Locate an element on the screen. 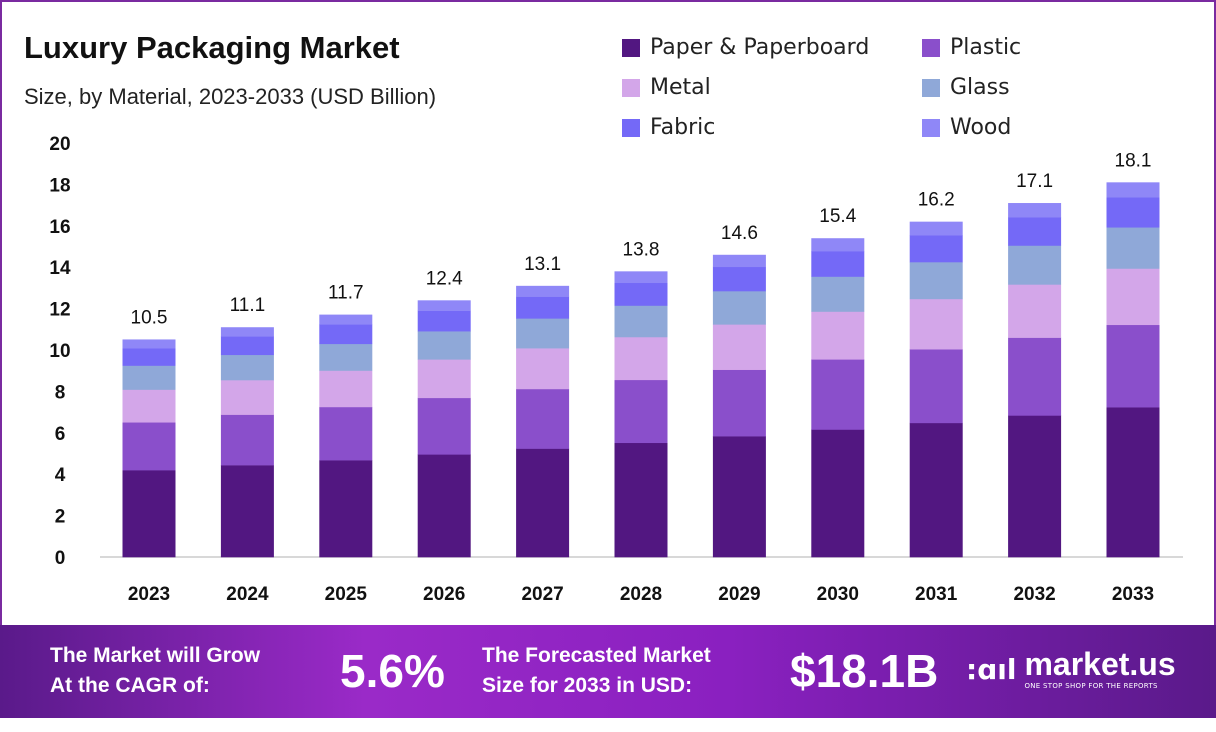  x-tick-label: 2031 is located at coordinates (936, 594).